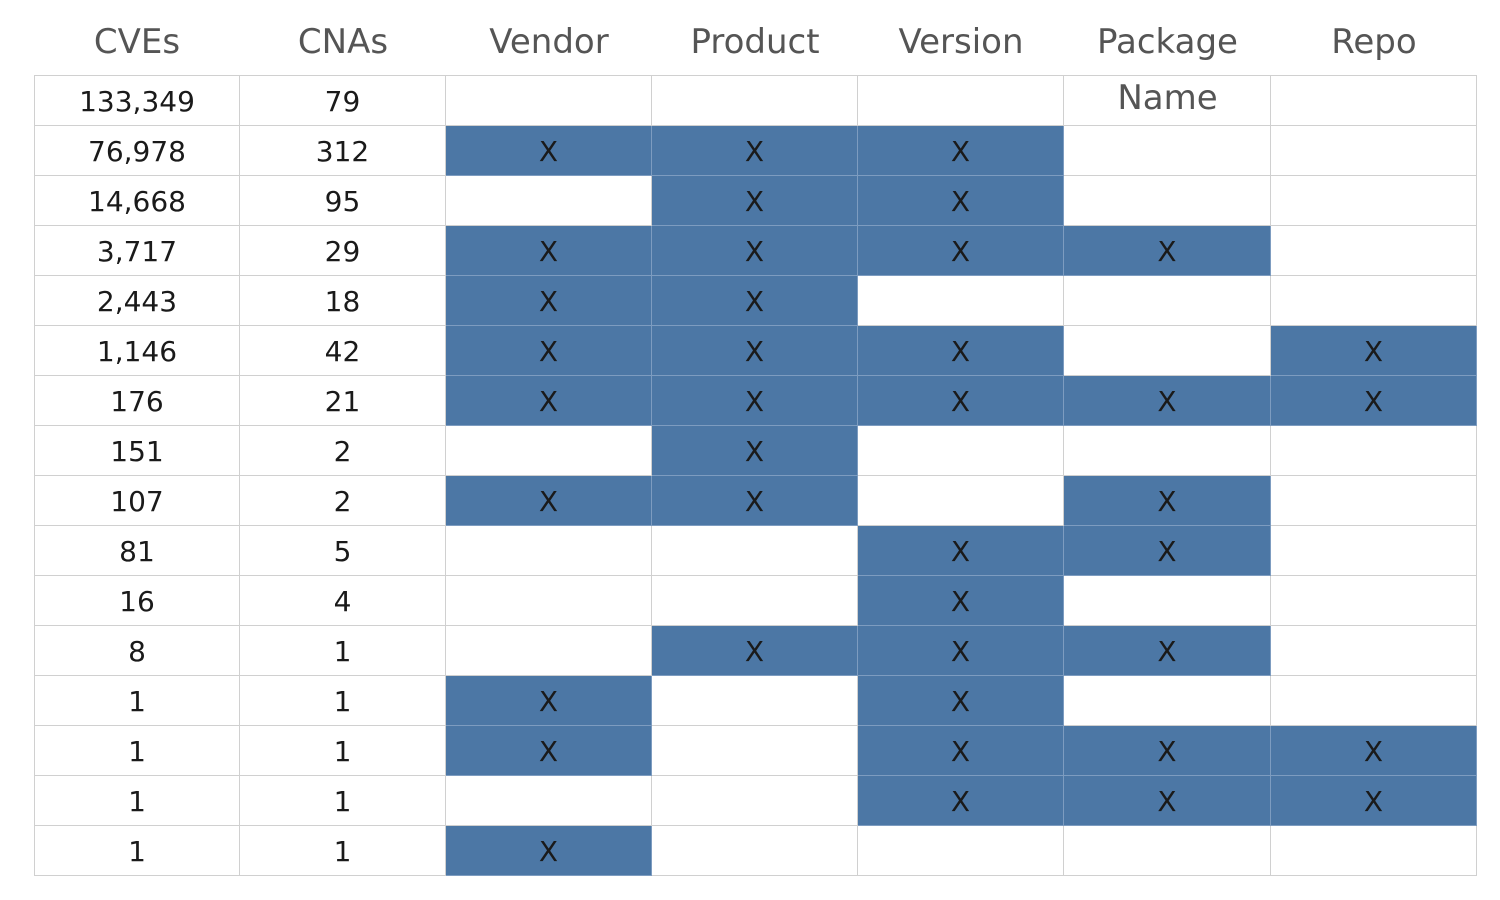  I want to click on cnas-cell: 18, so click(343, 301).